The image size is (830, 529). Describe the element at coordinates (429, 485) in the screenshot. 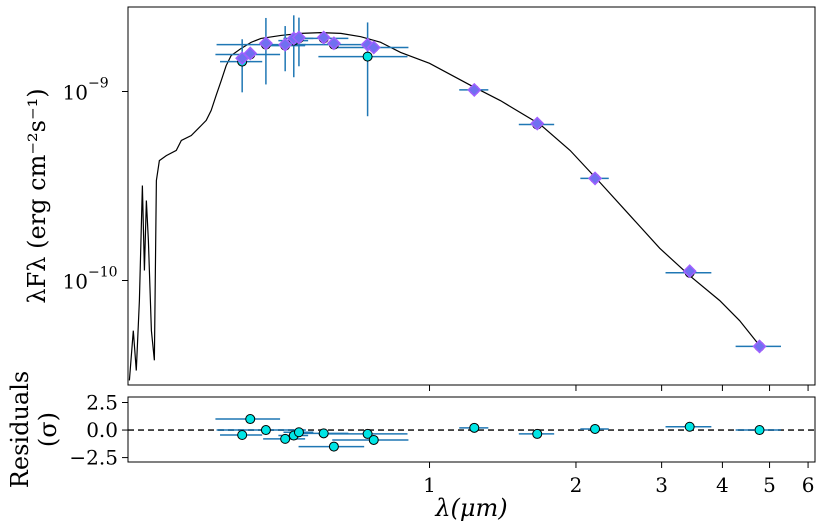

I see `x-tick-label: 1` at that location.